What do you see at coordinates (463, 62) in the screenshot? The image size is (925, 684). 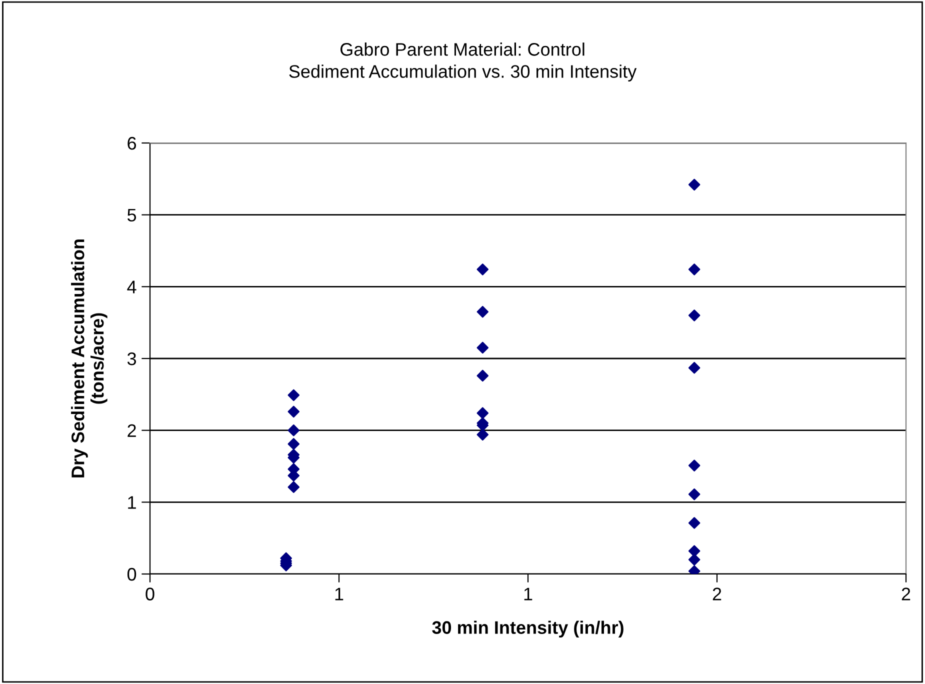 I see `chart-title: Gabro Parent Material: Control Sediment Accumulation vs. 30 min Intensity` at bounding box center [463, 62].